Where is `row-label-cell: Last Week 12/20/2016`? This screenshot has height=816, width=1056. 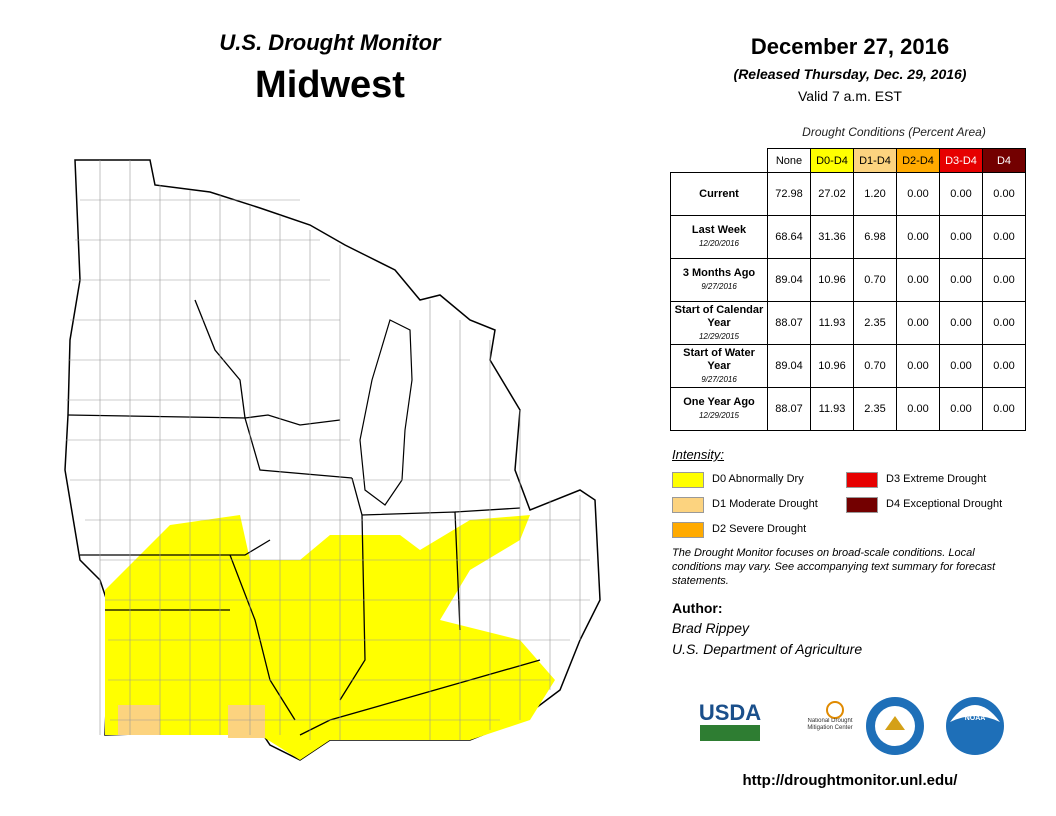 row-label-cell: Last Week 12/20/2016 is located at coordinates (719, 237).